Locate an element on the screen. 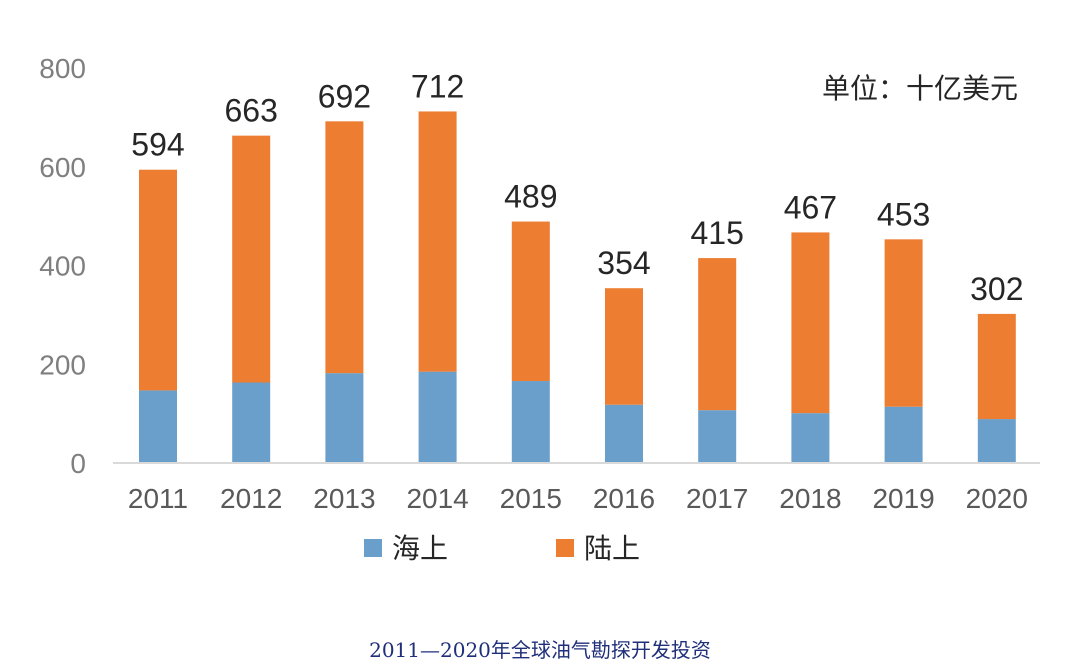 The height and width of the screenshot is (670, 1080). unit-label: 单位：十亿美元 is located at coordinates (920, 88).